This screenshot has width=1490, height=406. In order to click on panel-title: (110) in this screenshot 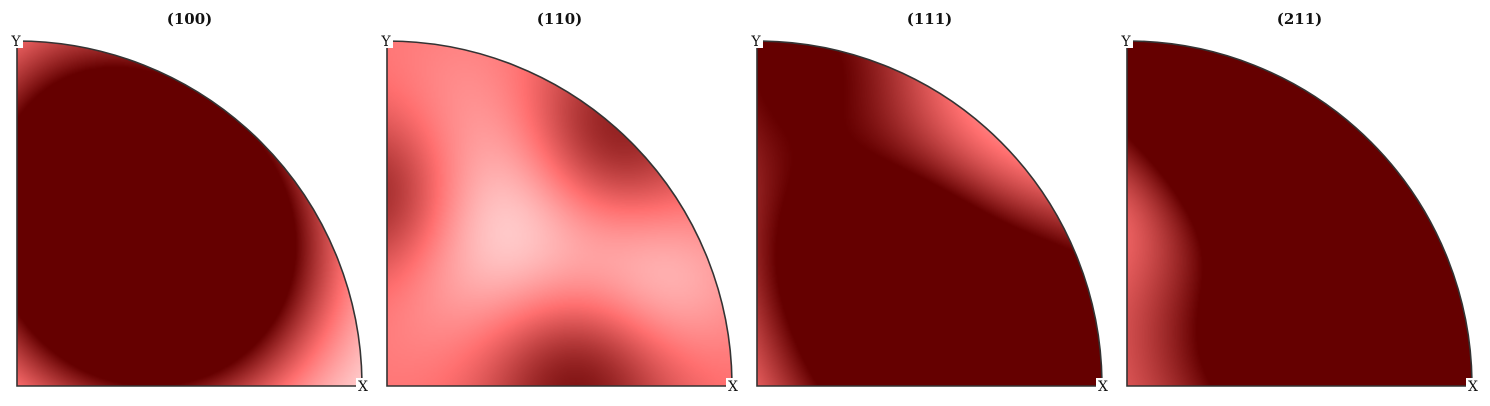, I will do `click(560, 19)`.